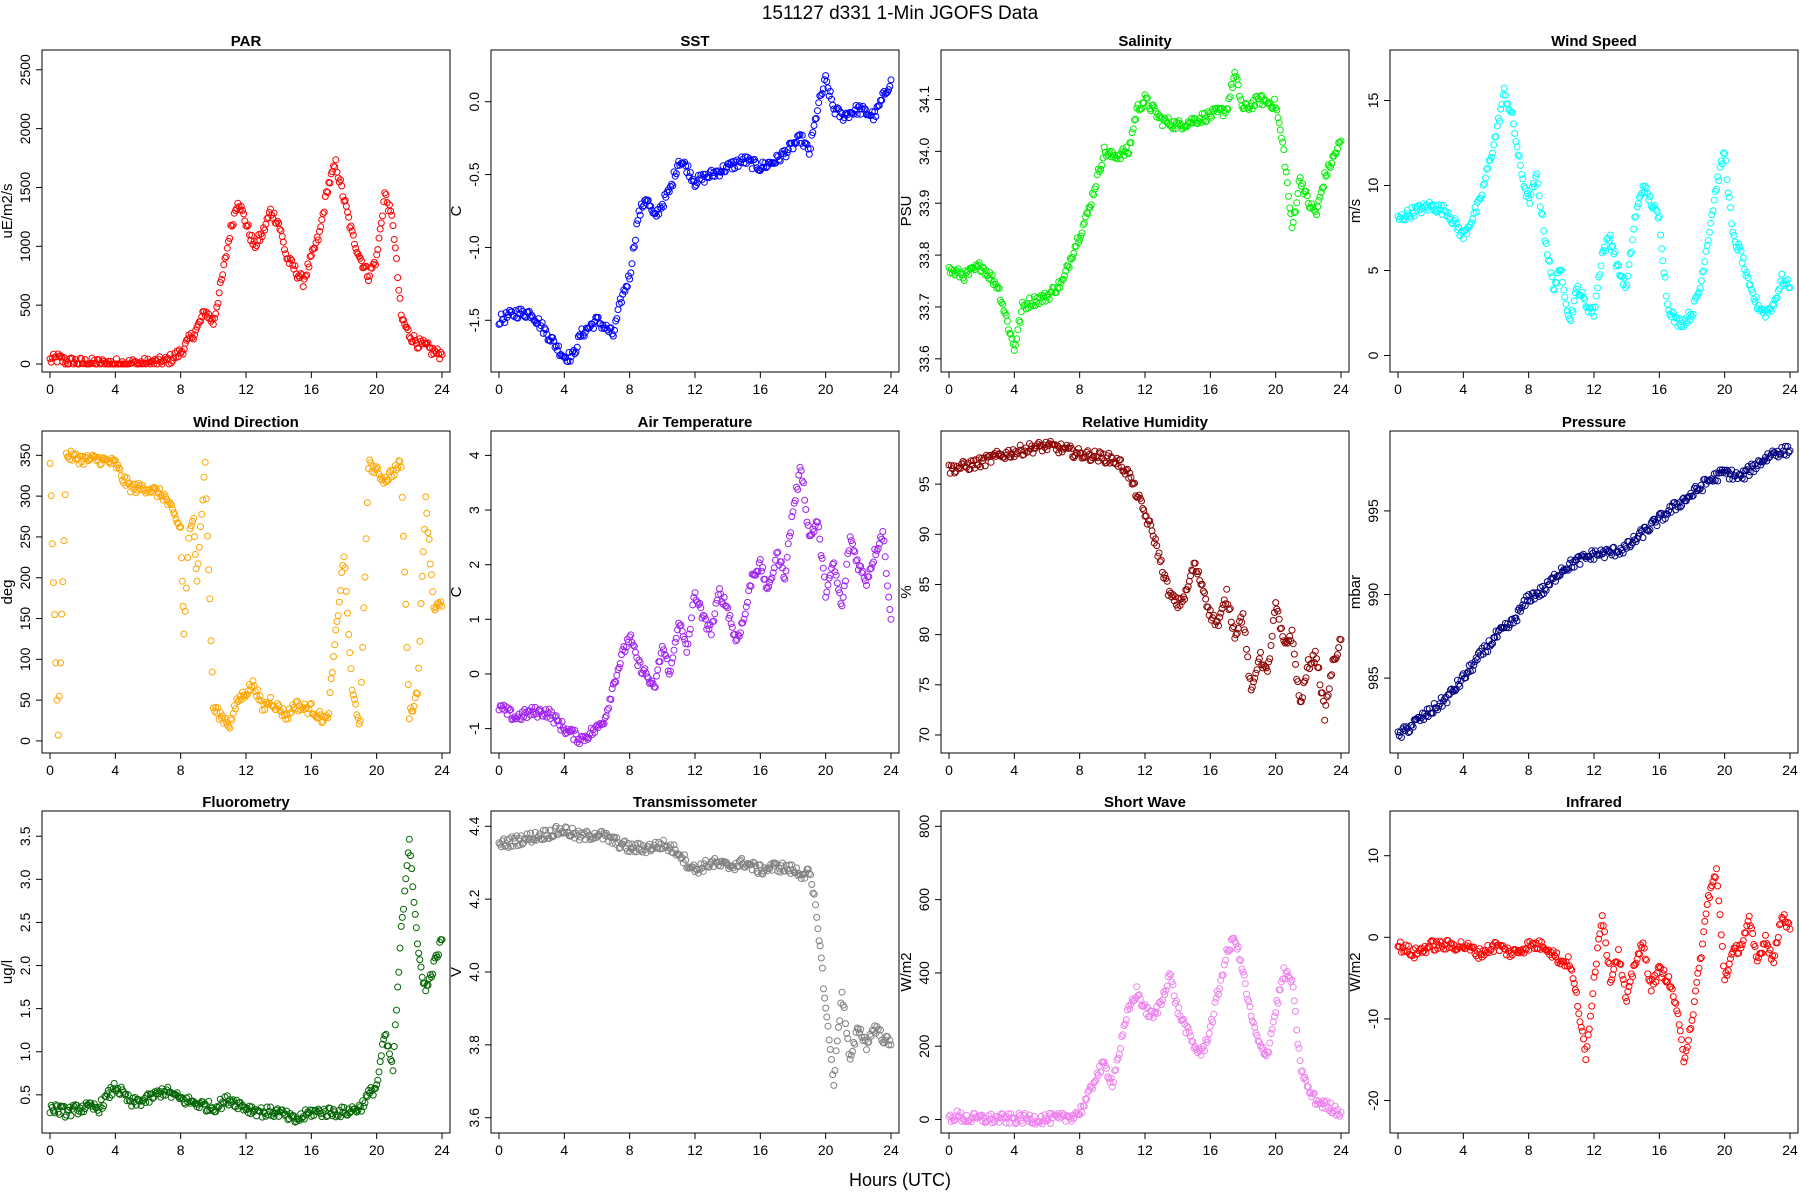 The width and height of the screenshot is (1800, 1200). Describe the element at coordinates (25, 1095) in the screenshot. I see `y-tick-label: 0.5` at that location.